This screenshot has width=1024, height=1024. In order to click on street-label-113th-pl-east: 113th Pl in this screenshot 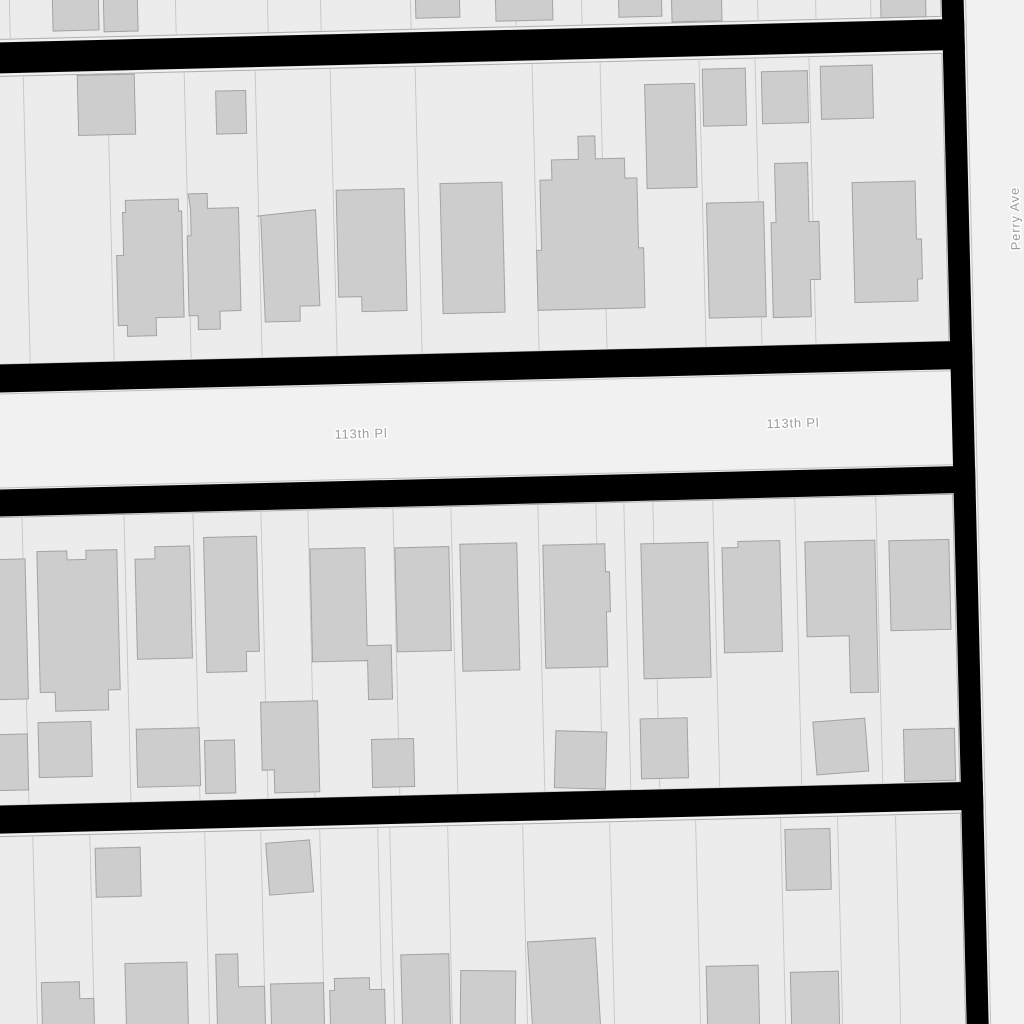, I will do `click(792, 423)`.